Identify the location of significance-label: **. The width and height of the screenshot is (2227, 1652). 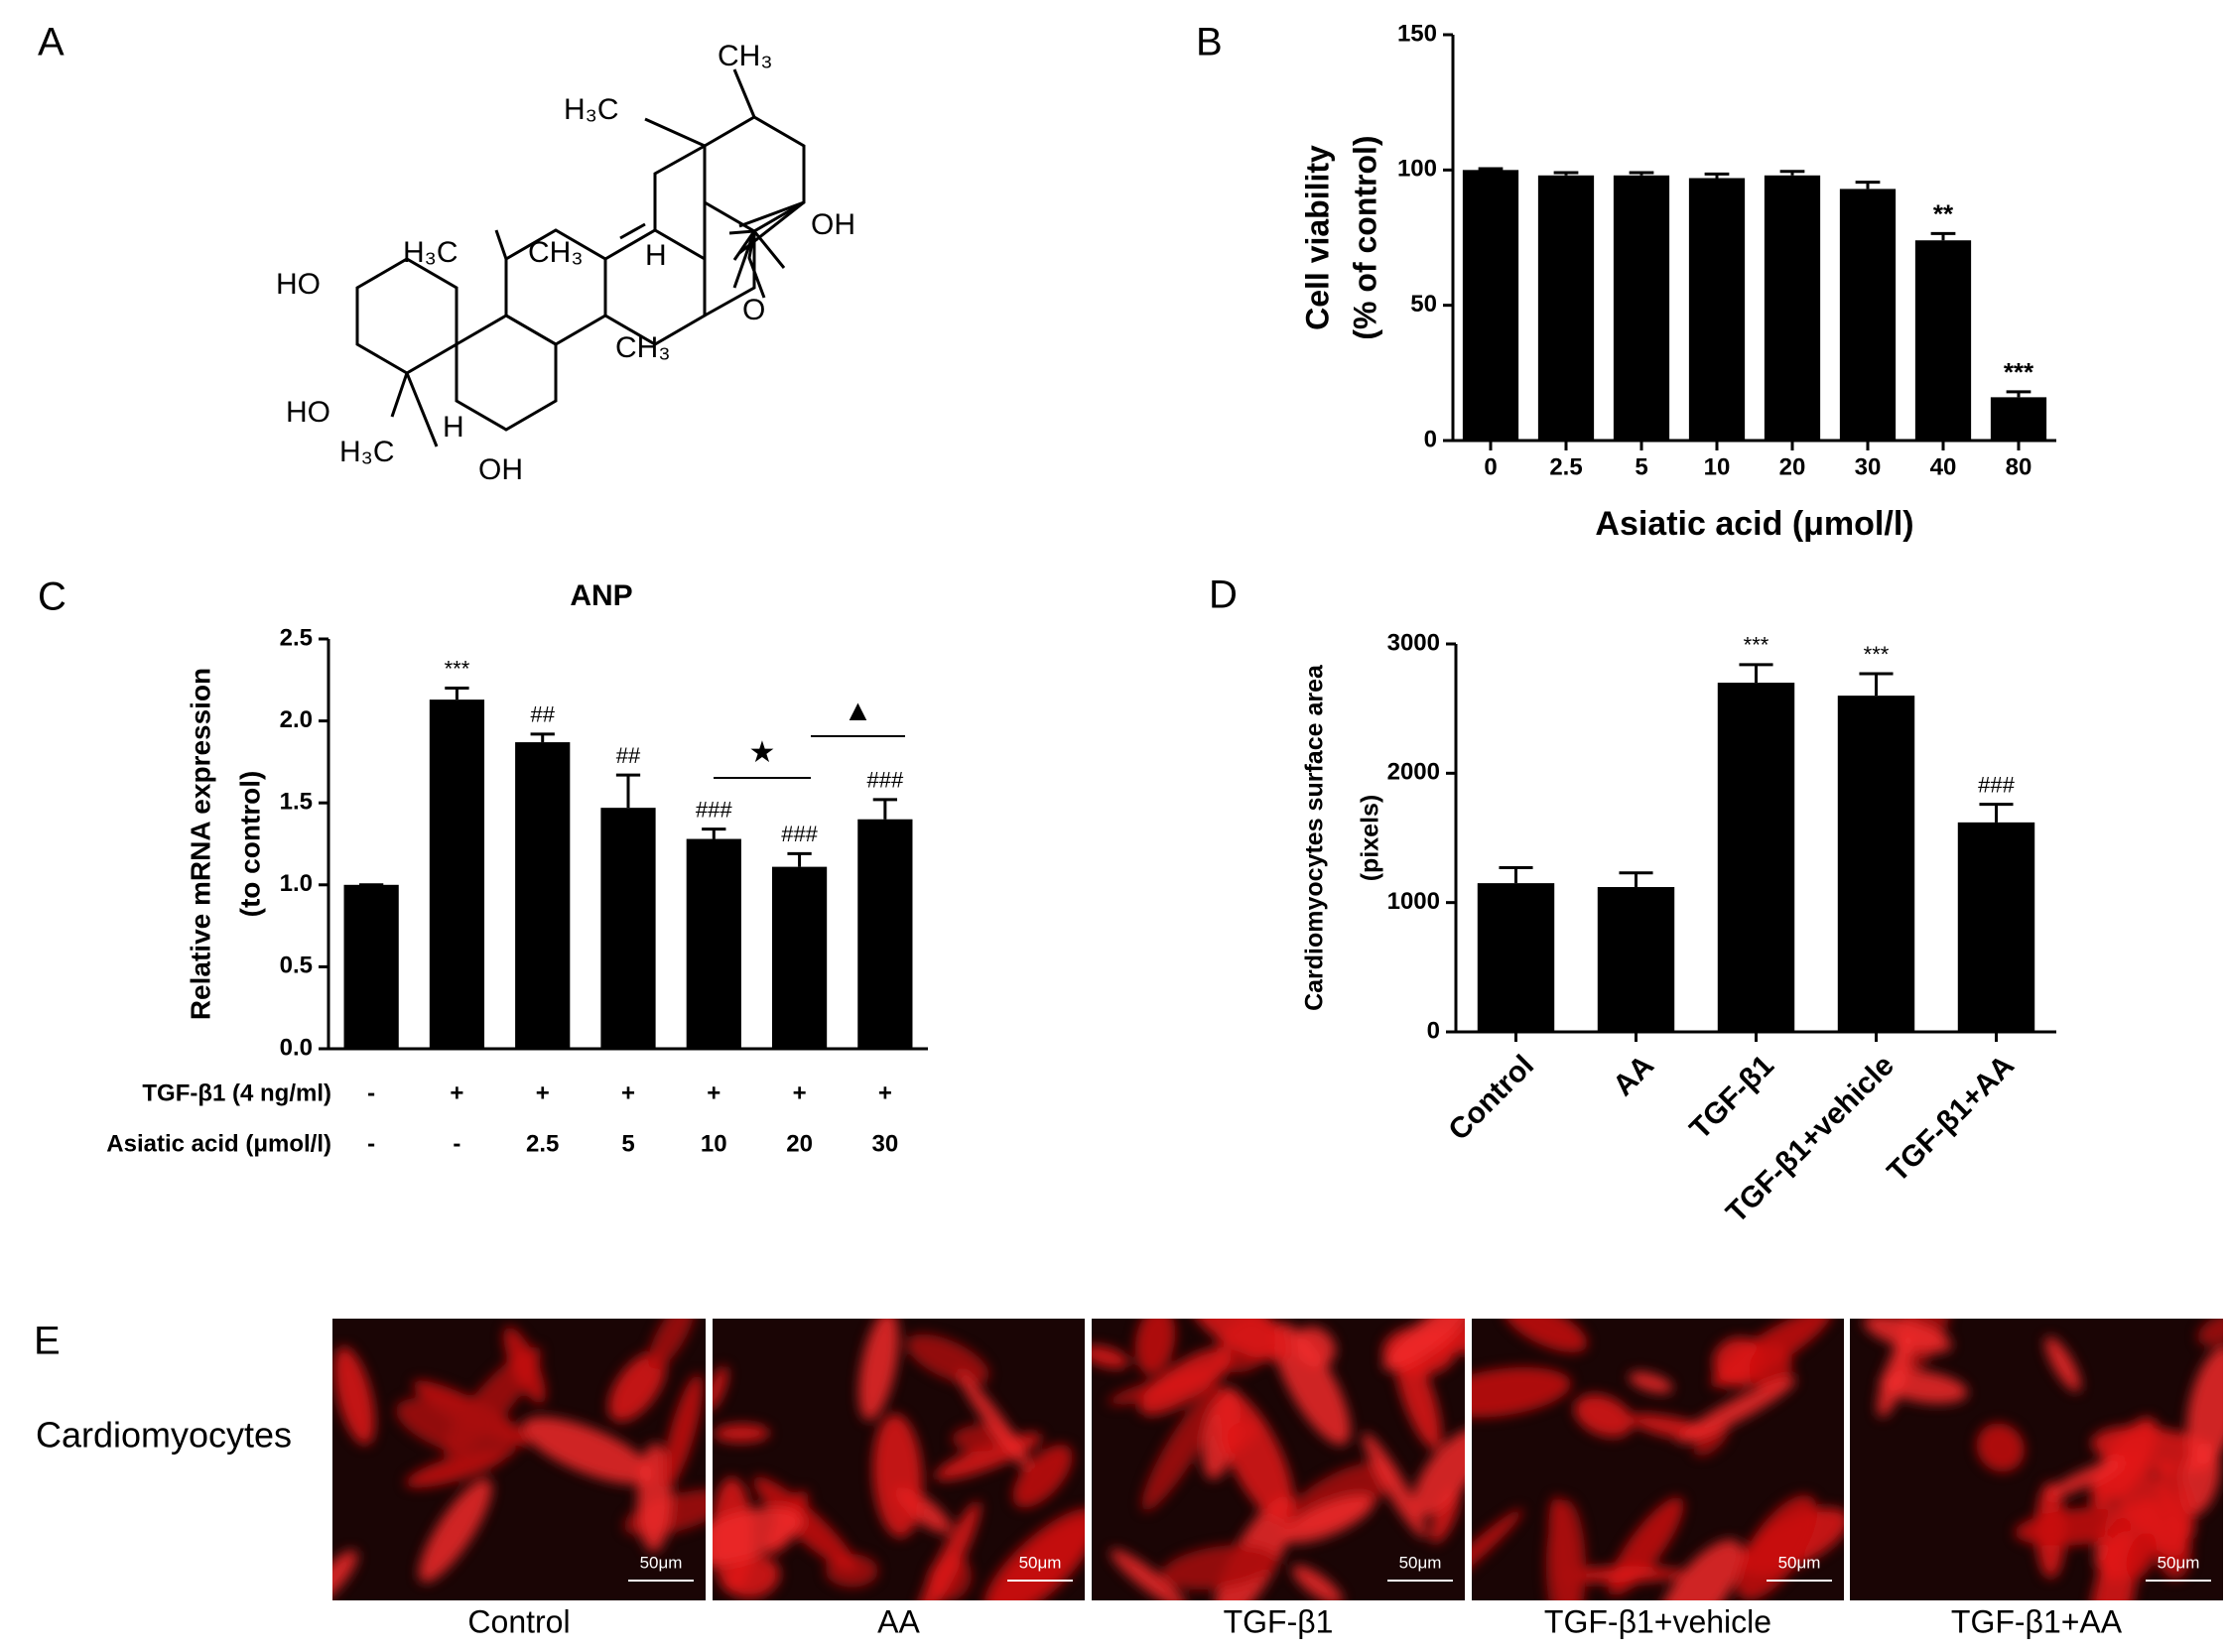
(1943, 213).